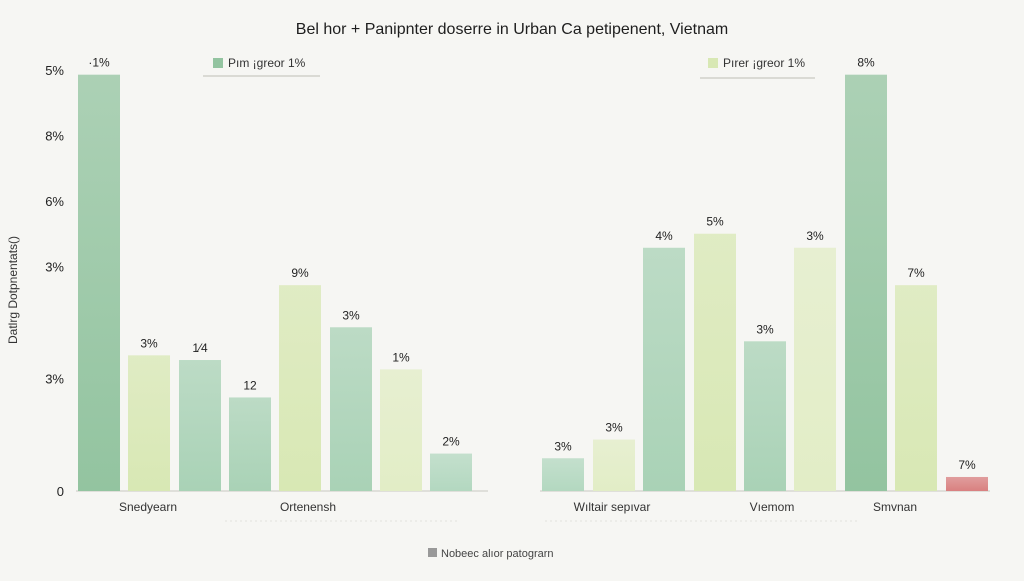 This screenshot has width=1024, height=581. Describe the element at coordinates (509, 67) in the screenshot. I see `legend: Pım ¡greor 1% Pırer ¡greor 1%` at that location.